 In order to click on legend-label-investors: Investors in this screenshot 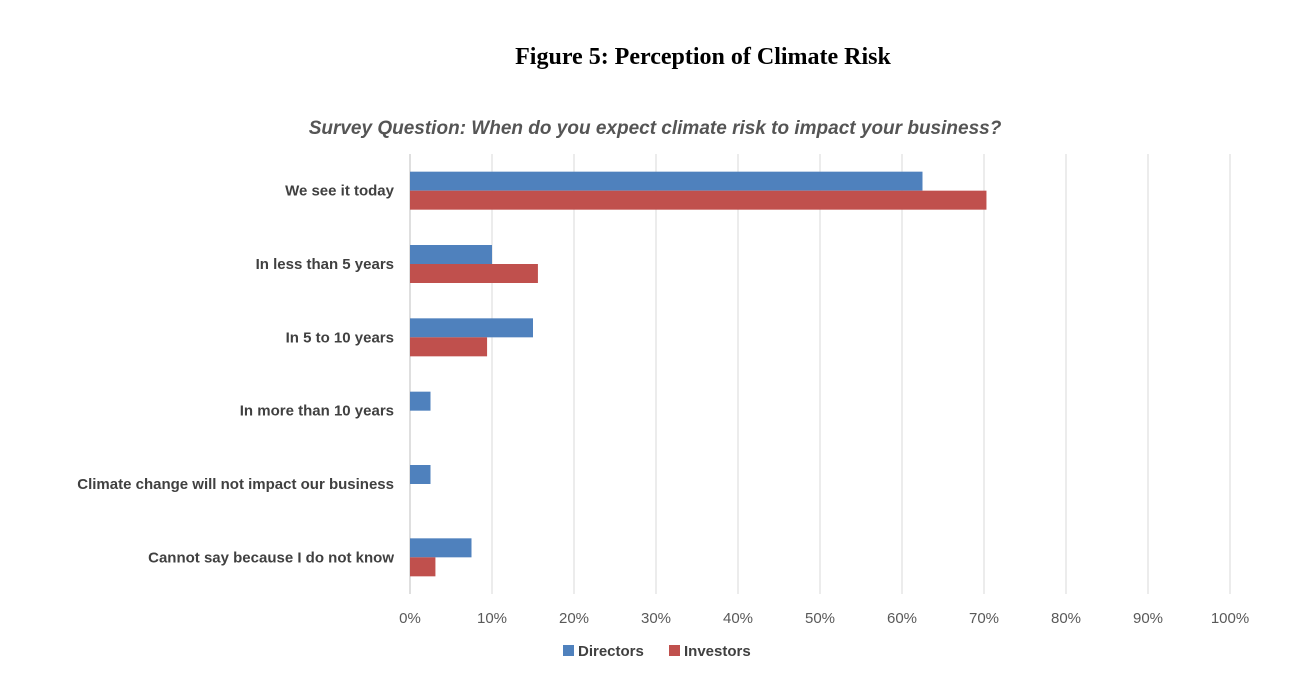, I will do `click(717, 651)`.